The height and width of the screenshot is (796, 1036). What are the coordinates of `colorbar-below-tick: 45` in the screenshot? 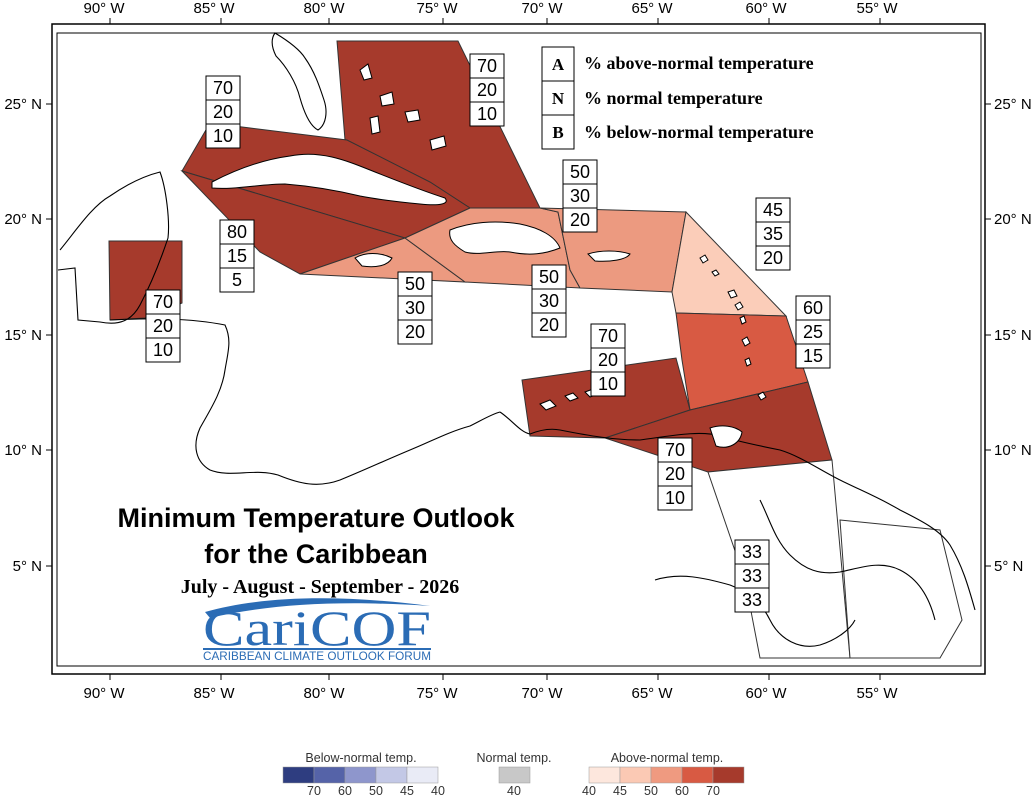 It's located at (407, 790).